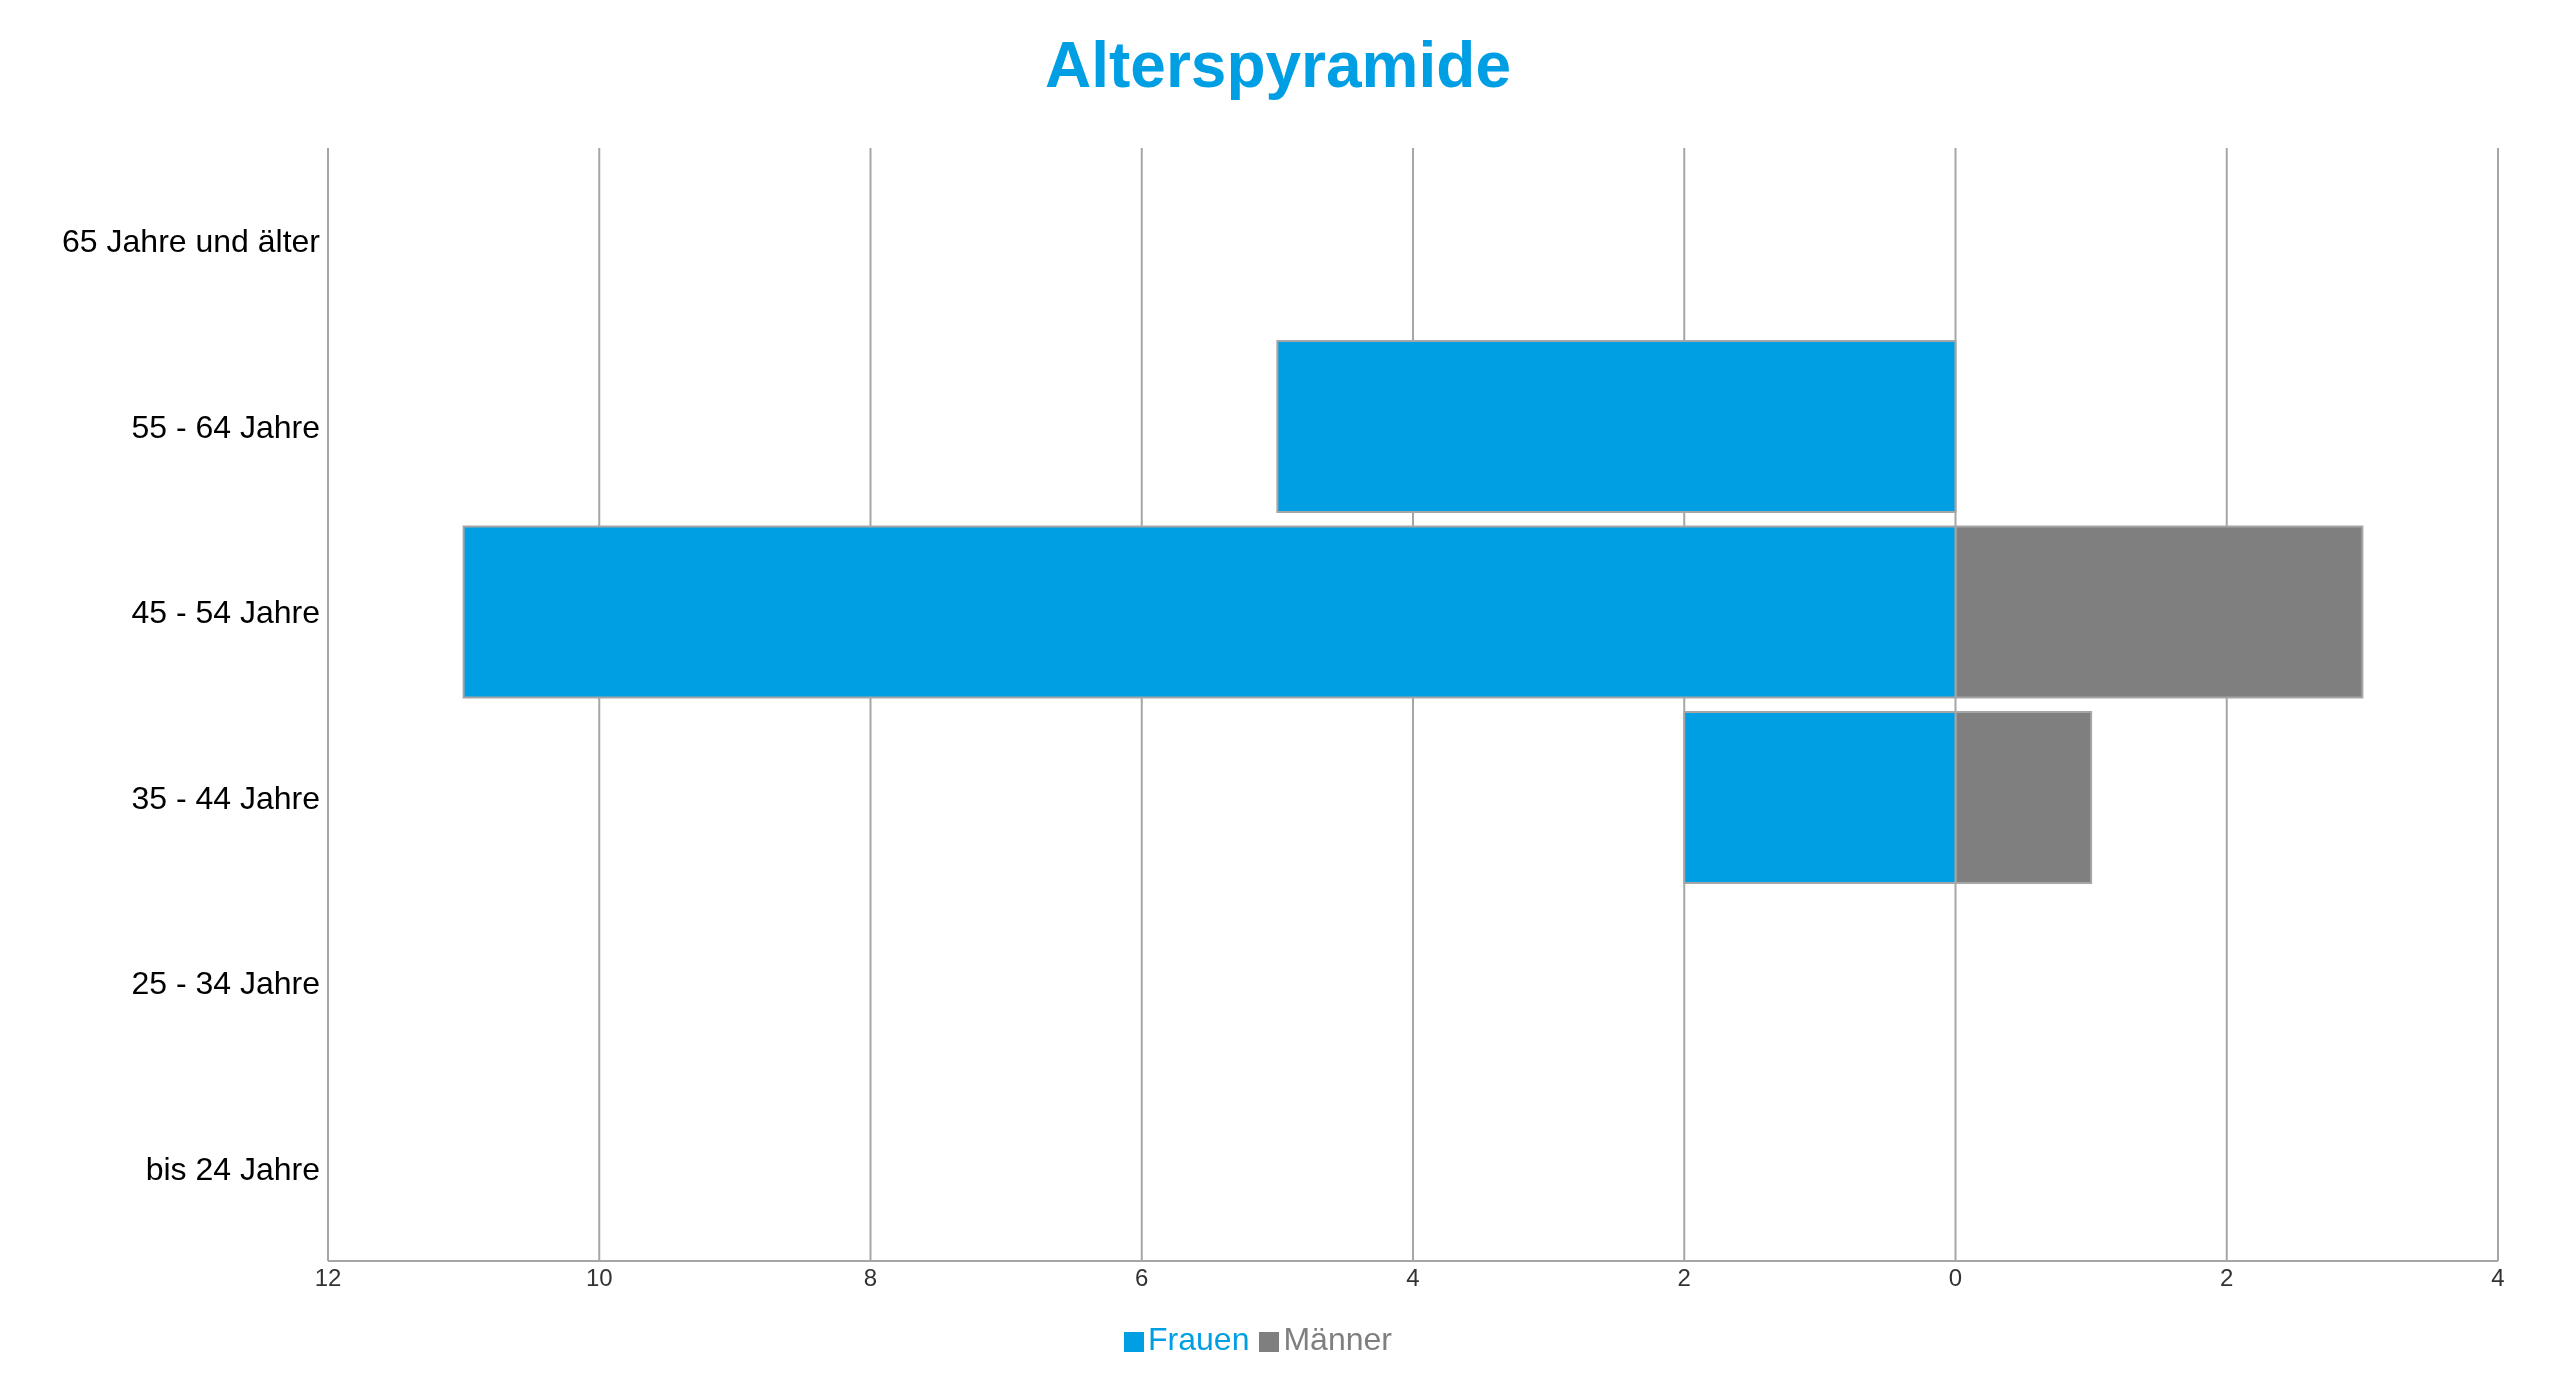 The image size is (2569, 1392). Describe the element at coordinates (599, 1278) in the screenshot. I see `x-tick-label: 10` at that location.